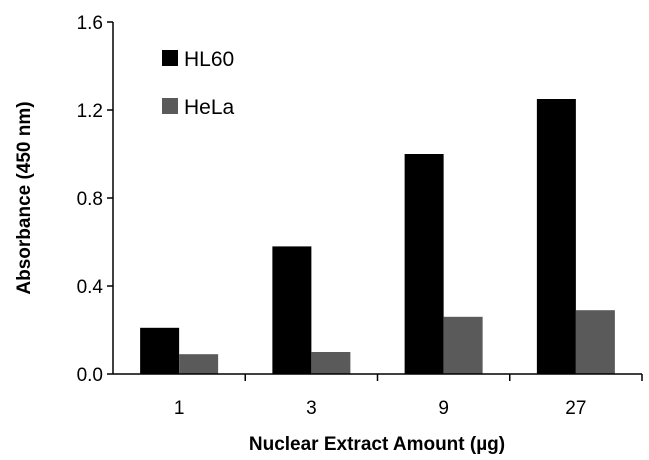 The width and height of the screenshot is (649, 460). I want to click on legend-label-hl60: HL60, so click(209, 59).